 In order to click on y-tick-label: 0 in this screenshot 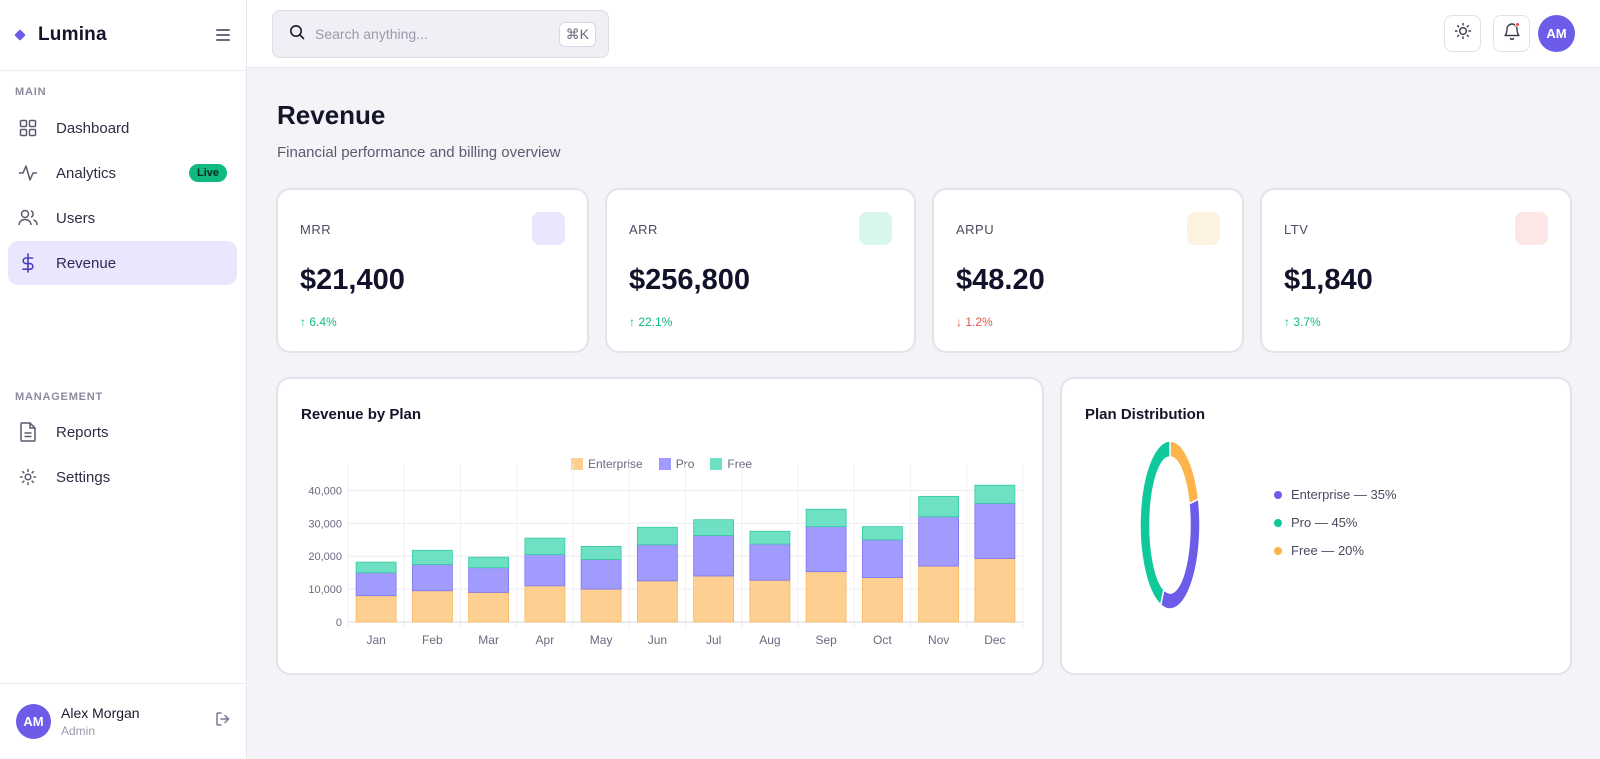, I will do `click(339, 623)`.